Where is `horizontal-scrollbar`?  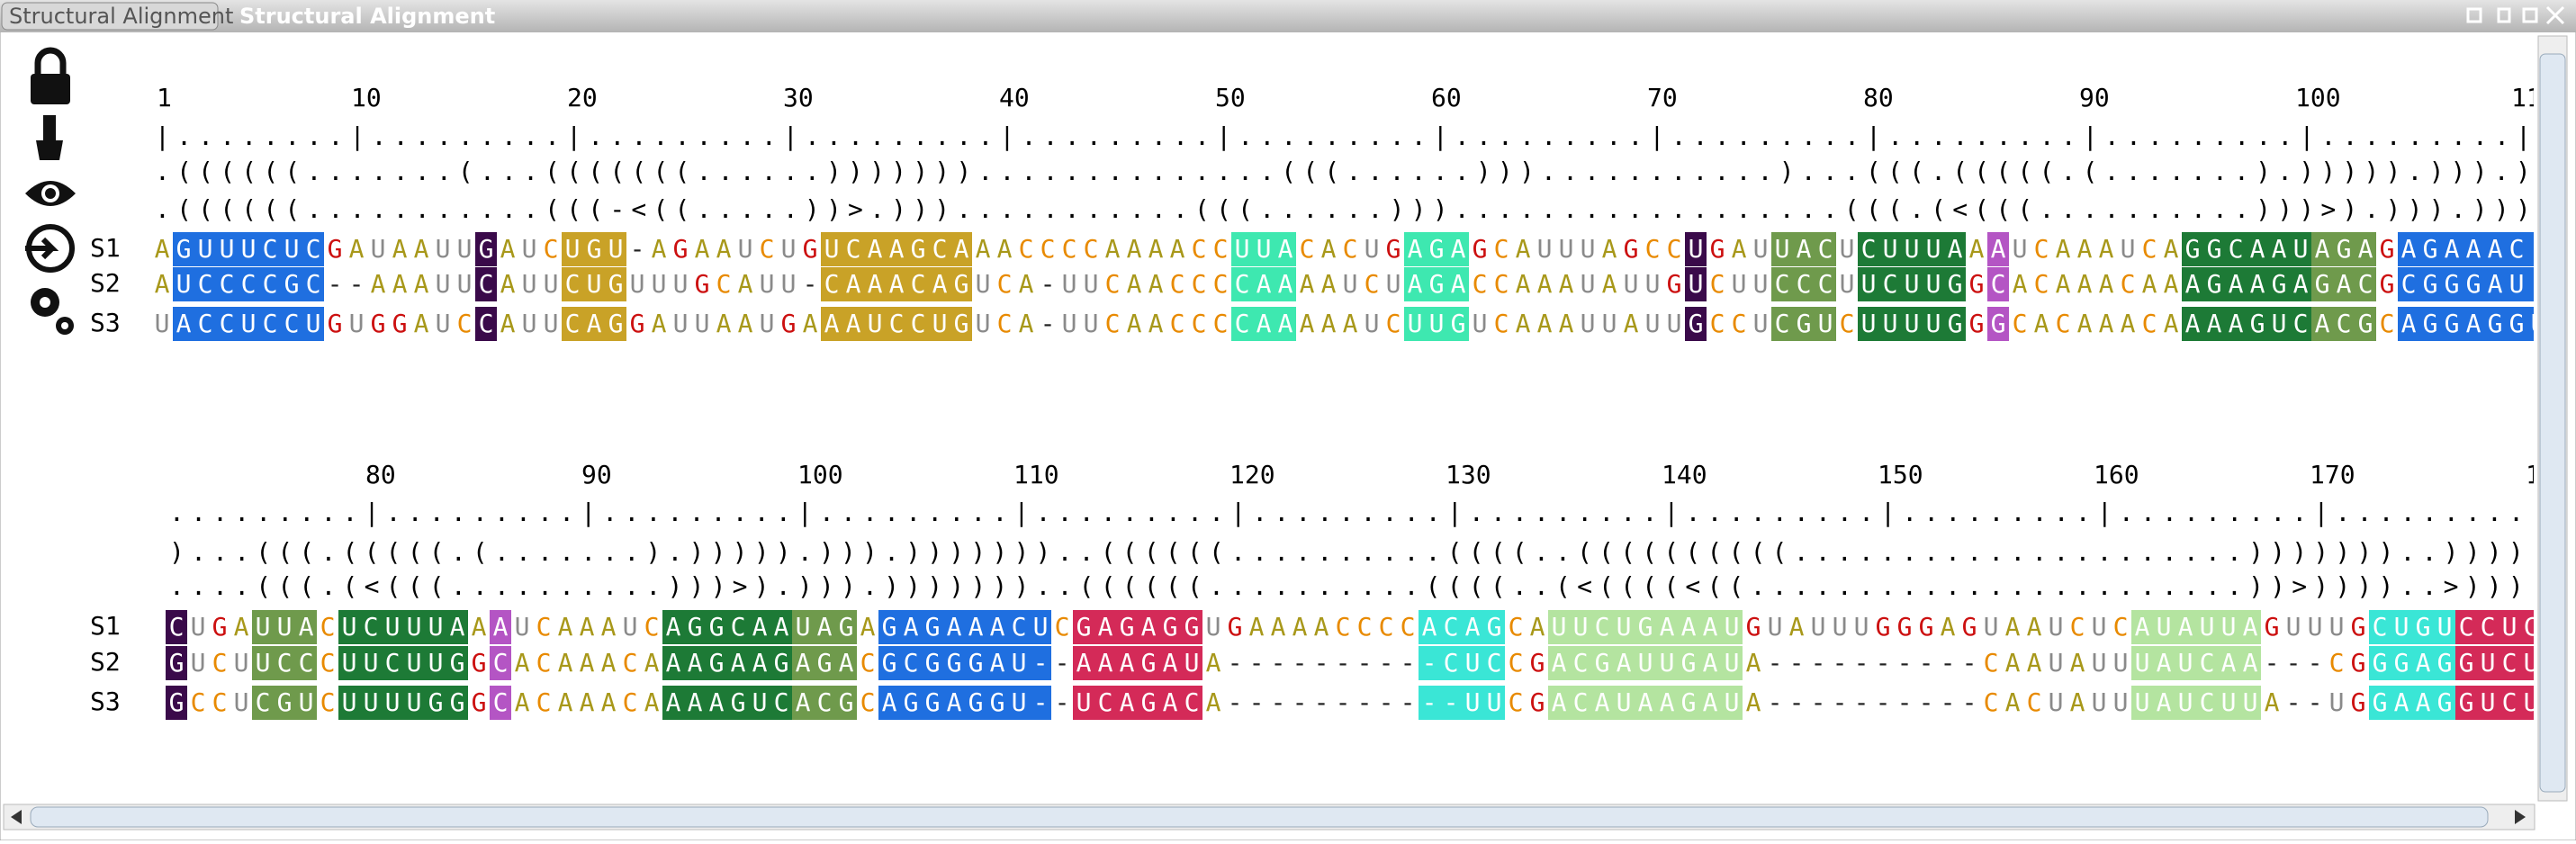
horizontal-scrollbar is located at coordinates (1269, 817).